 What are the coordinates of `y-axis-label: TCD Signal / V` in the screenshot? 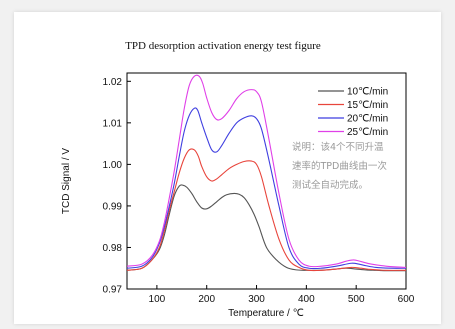 It's located at (66, 181).